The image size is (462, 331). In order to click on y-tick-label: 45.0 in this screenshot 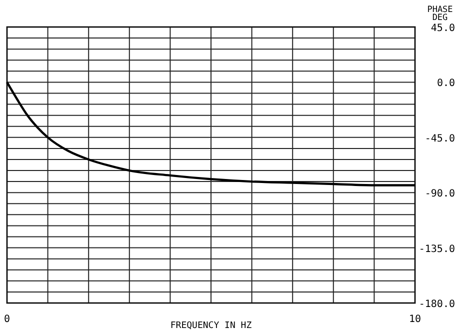, I will do `click(442, 28)`.